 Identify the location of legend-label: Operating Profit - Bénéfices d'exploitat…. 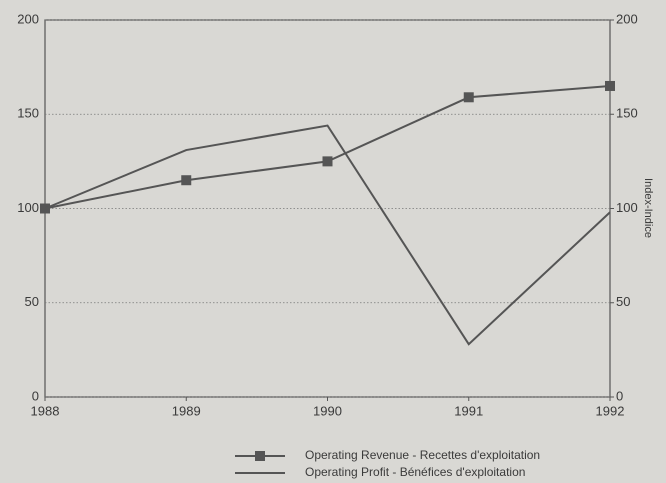
(415, 472).